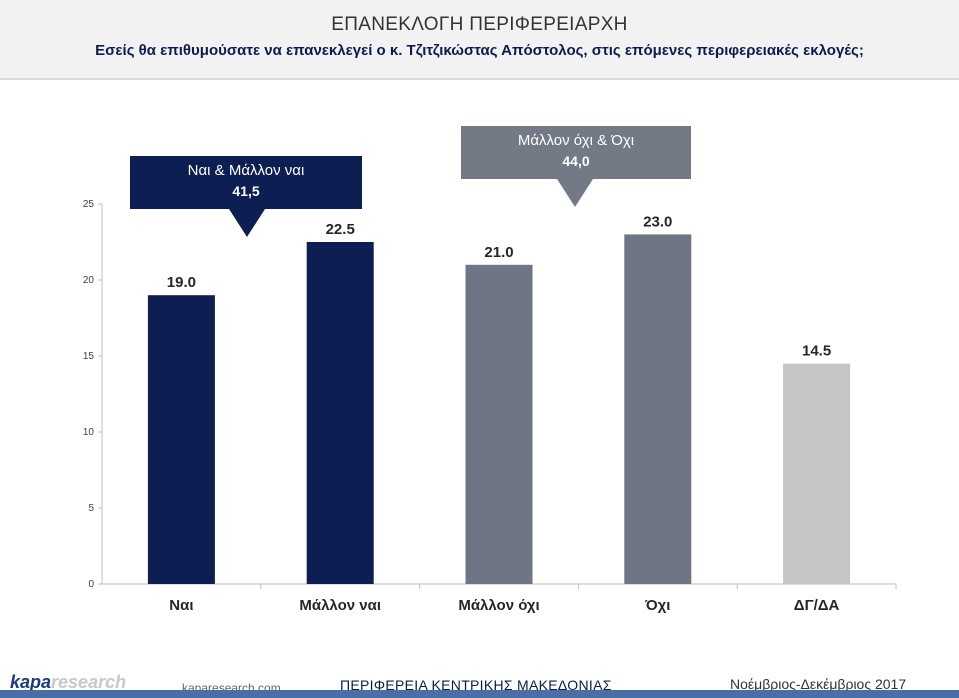  Describe the element at coordinates (498, 605) in the screenshot. I see `x-tick-label: Μάλλον όχι` at that location.